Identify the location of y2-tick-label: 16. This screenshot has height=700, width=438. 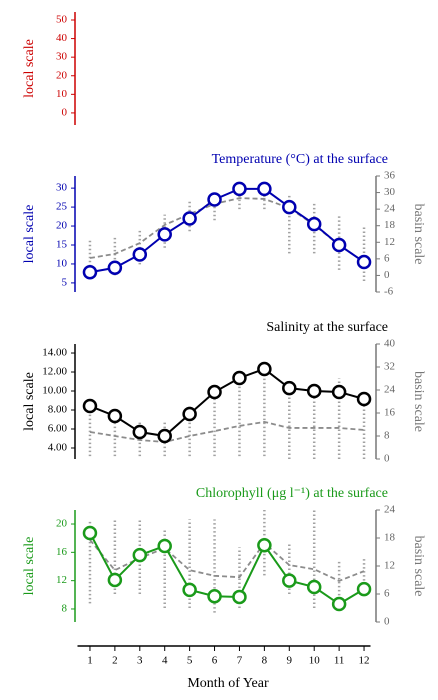
(390, 413).